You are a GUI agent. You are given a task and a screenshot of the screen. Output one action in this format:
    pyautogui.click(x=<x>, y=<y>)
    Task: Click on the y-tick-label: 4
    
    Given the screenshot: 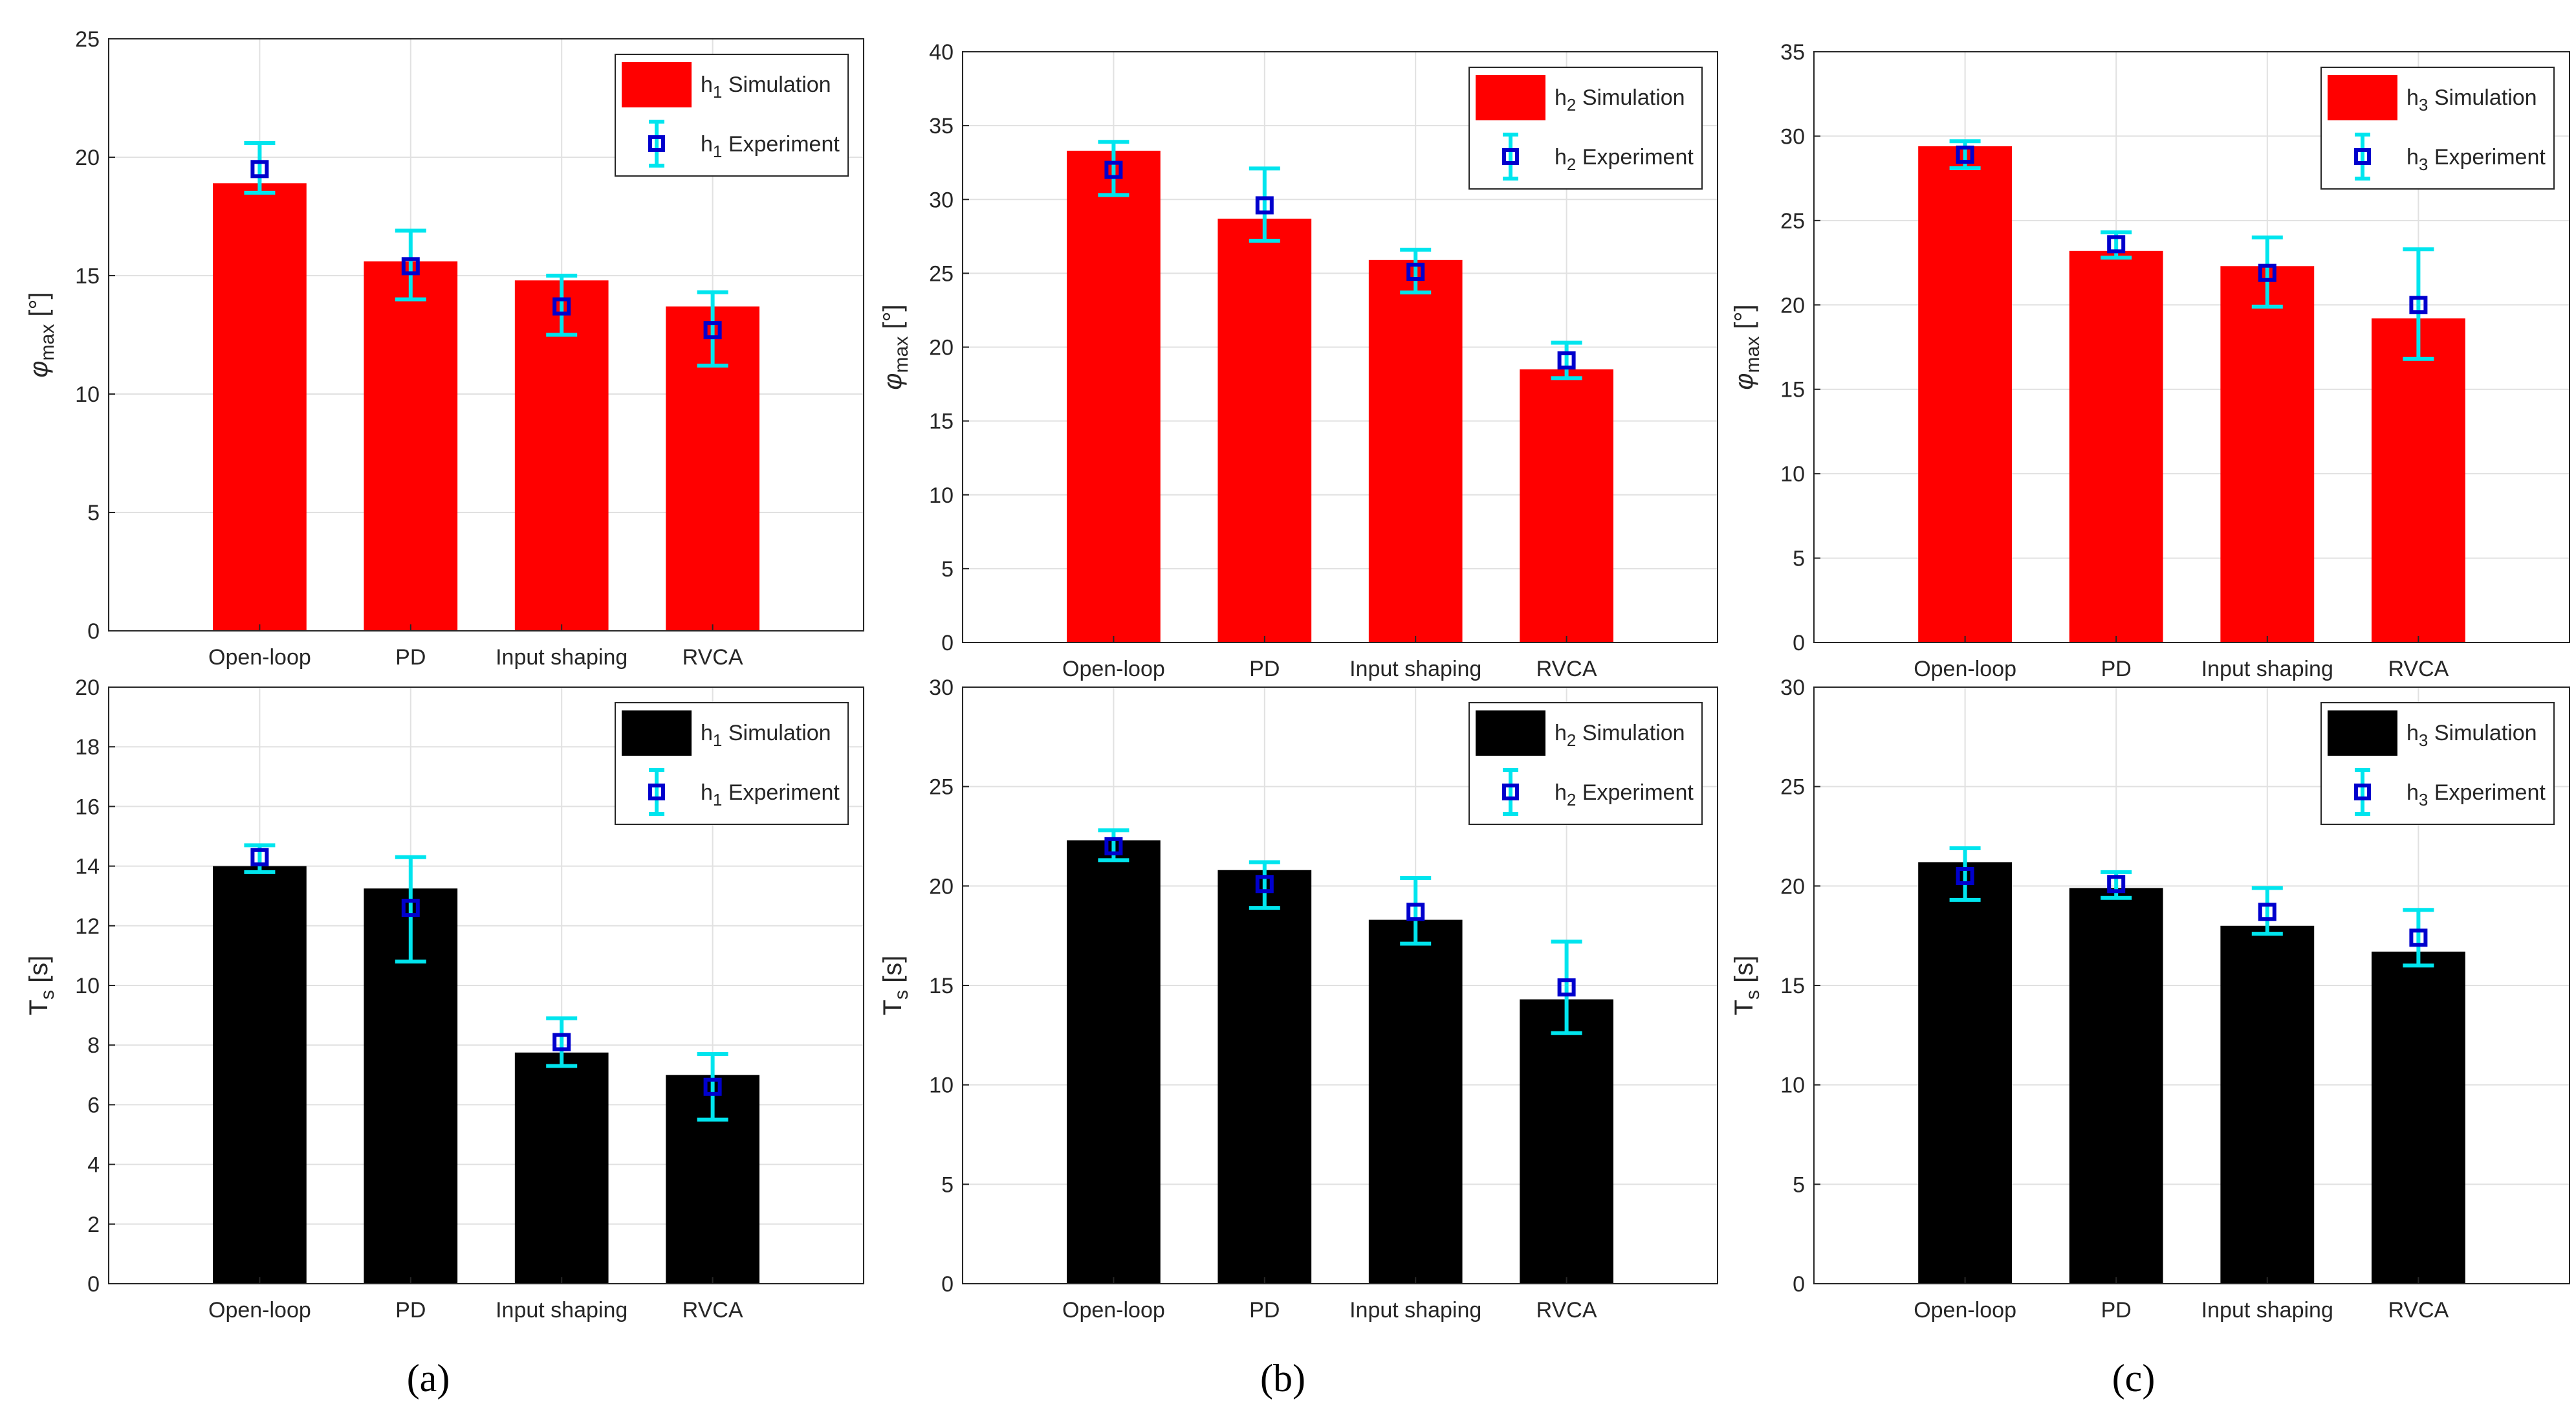 What is the action you would take?
    pyautogui.click(x=93, y=1165)
    